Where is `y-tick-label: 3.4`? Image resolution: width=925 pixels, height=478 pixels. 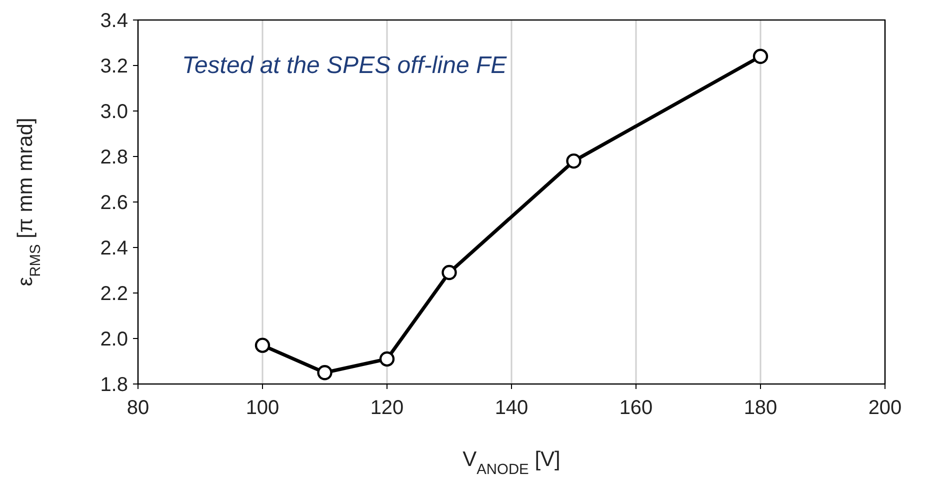 y-tick-label: 3.4 is located at coordinates (114, 21).